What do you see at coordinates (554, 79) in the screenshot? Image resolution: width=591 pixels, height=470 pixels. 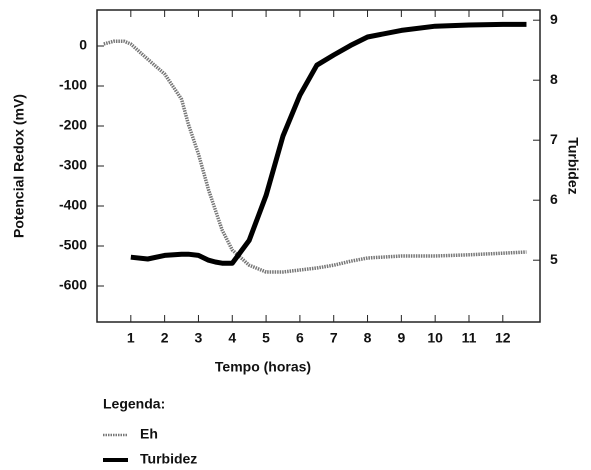 I see `y2-tick-label: 8` at bounding box center [554, 79].